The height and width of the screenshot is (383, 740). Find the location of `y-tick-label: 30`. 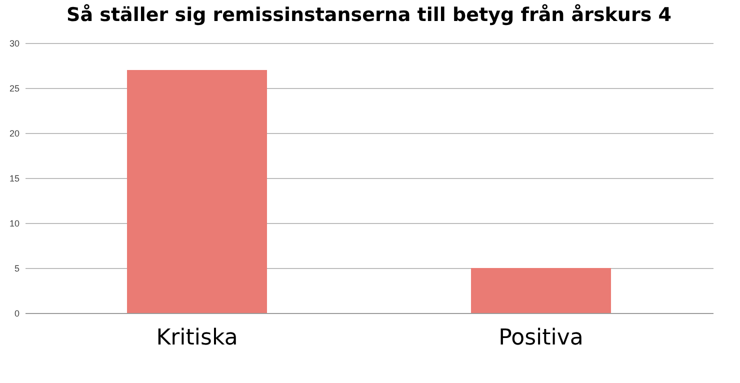

y-tick-label: 30 is located at coordinates (14, 43).